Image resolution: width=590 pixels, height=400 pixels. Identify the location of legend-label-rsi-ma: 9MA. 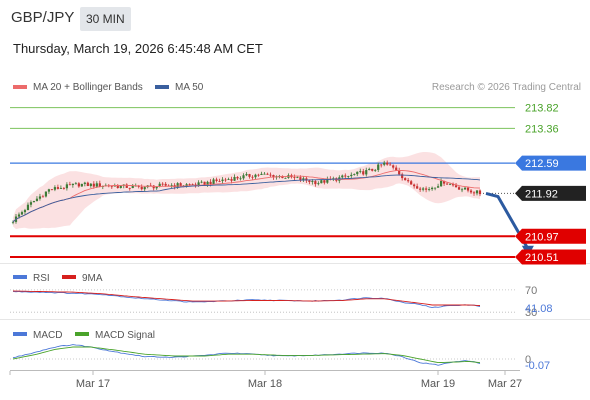
(92, 278).